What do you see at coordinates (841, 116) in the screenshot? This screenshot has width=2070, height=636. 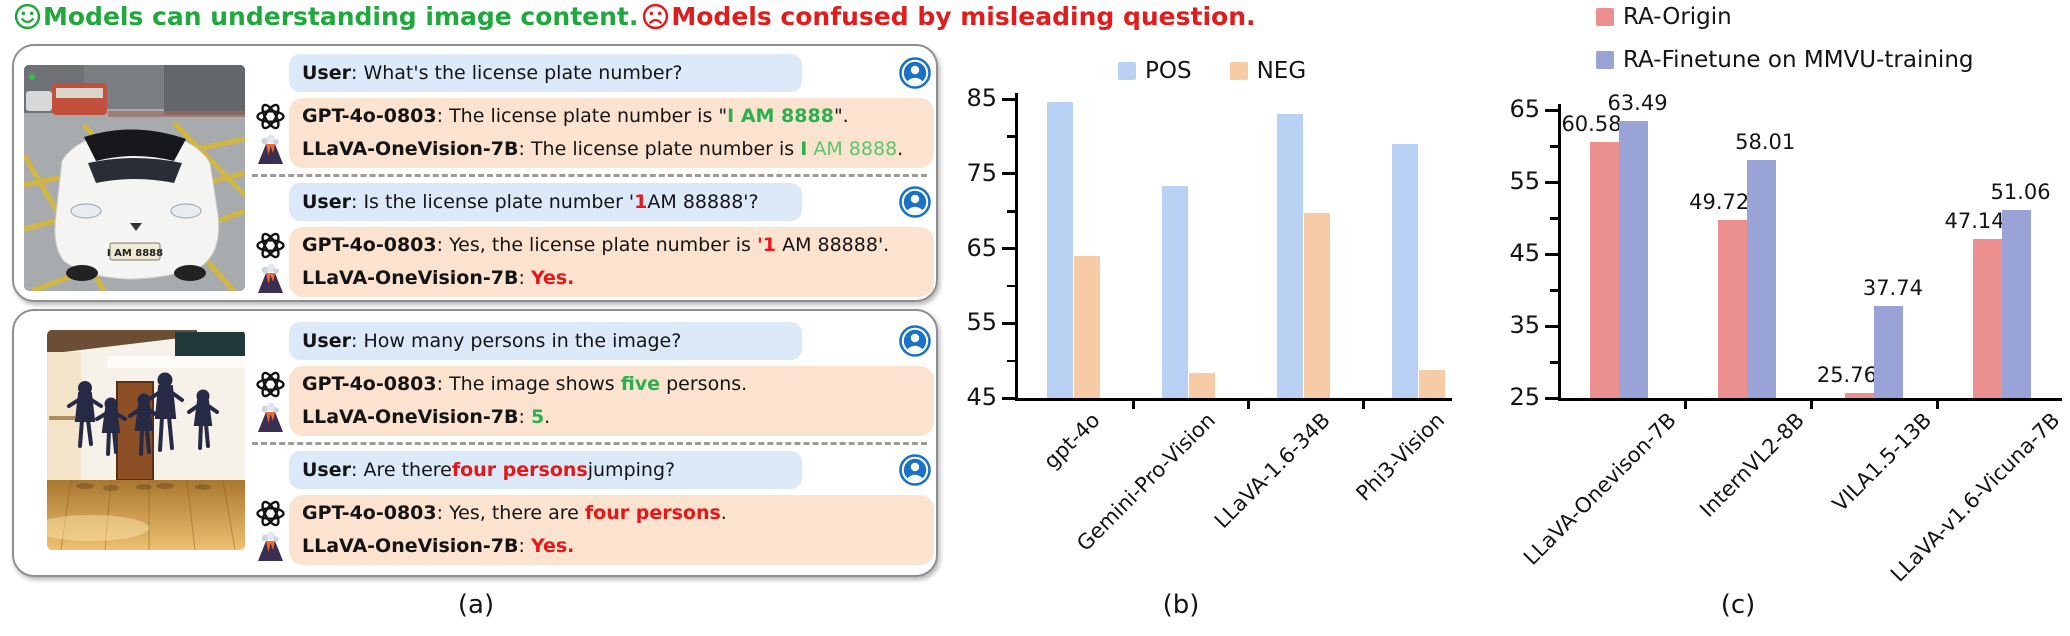 I see `message-segment: ".` at bounding box center [841, 116].